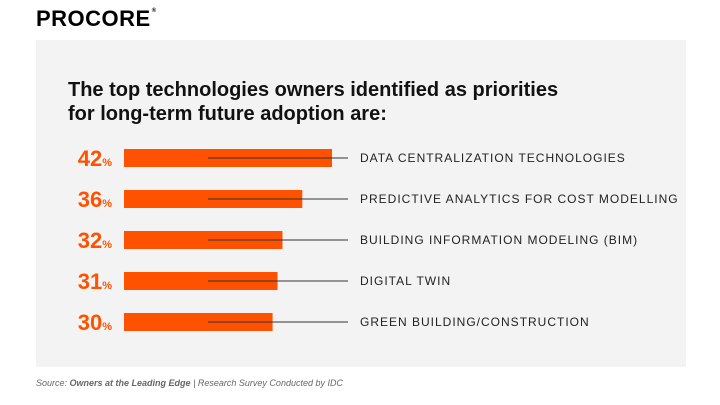  What do you see at coordinates (95, 199) in the screenshot?
I see `value-label-2: 36%` at bounding box center [95, 199].